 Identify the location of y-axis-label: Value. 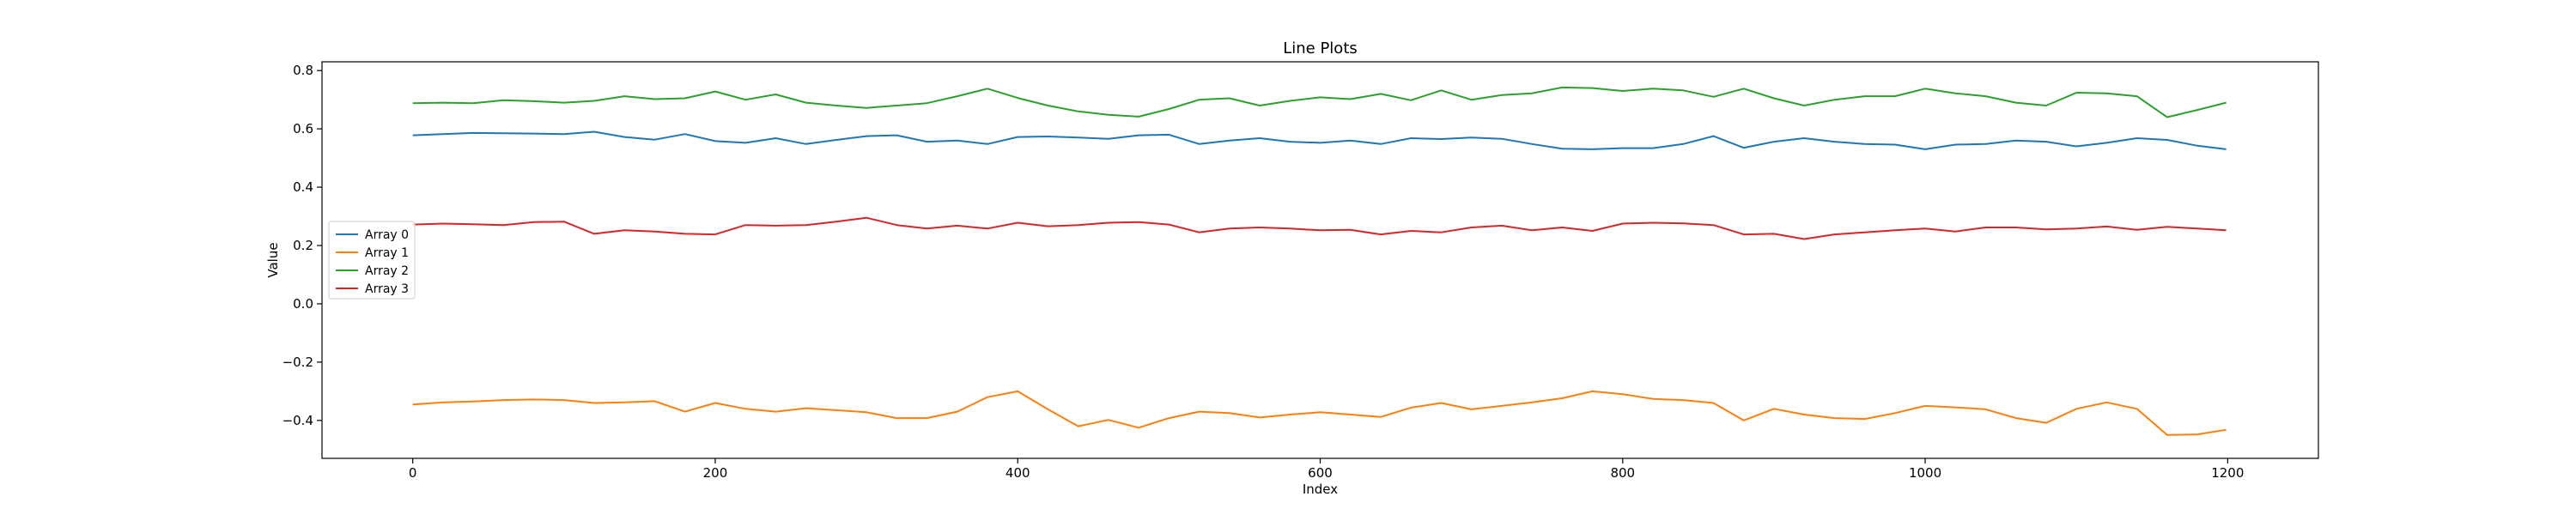
(273, 259).